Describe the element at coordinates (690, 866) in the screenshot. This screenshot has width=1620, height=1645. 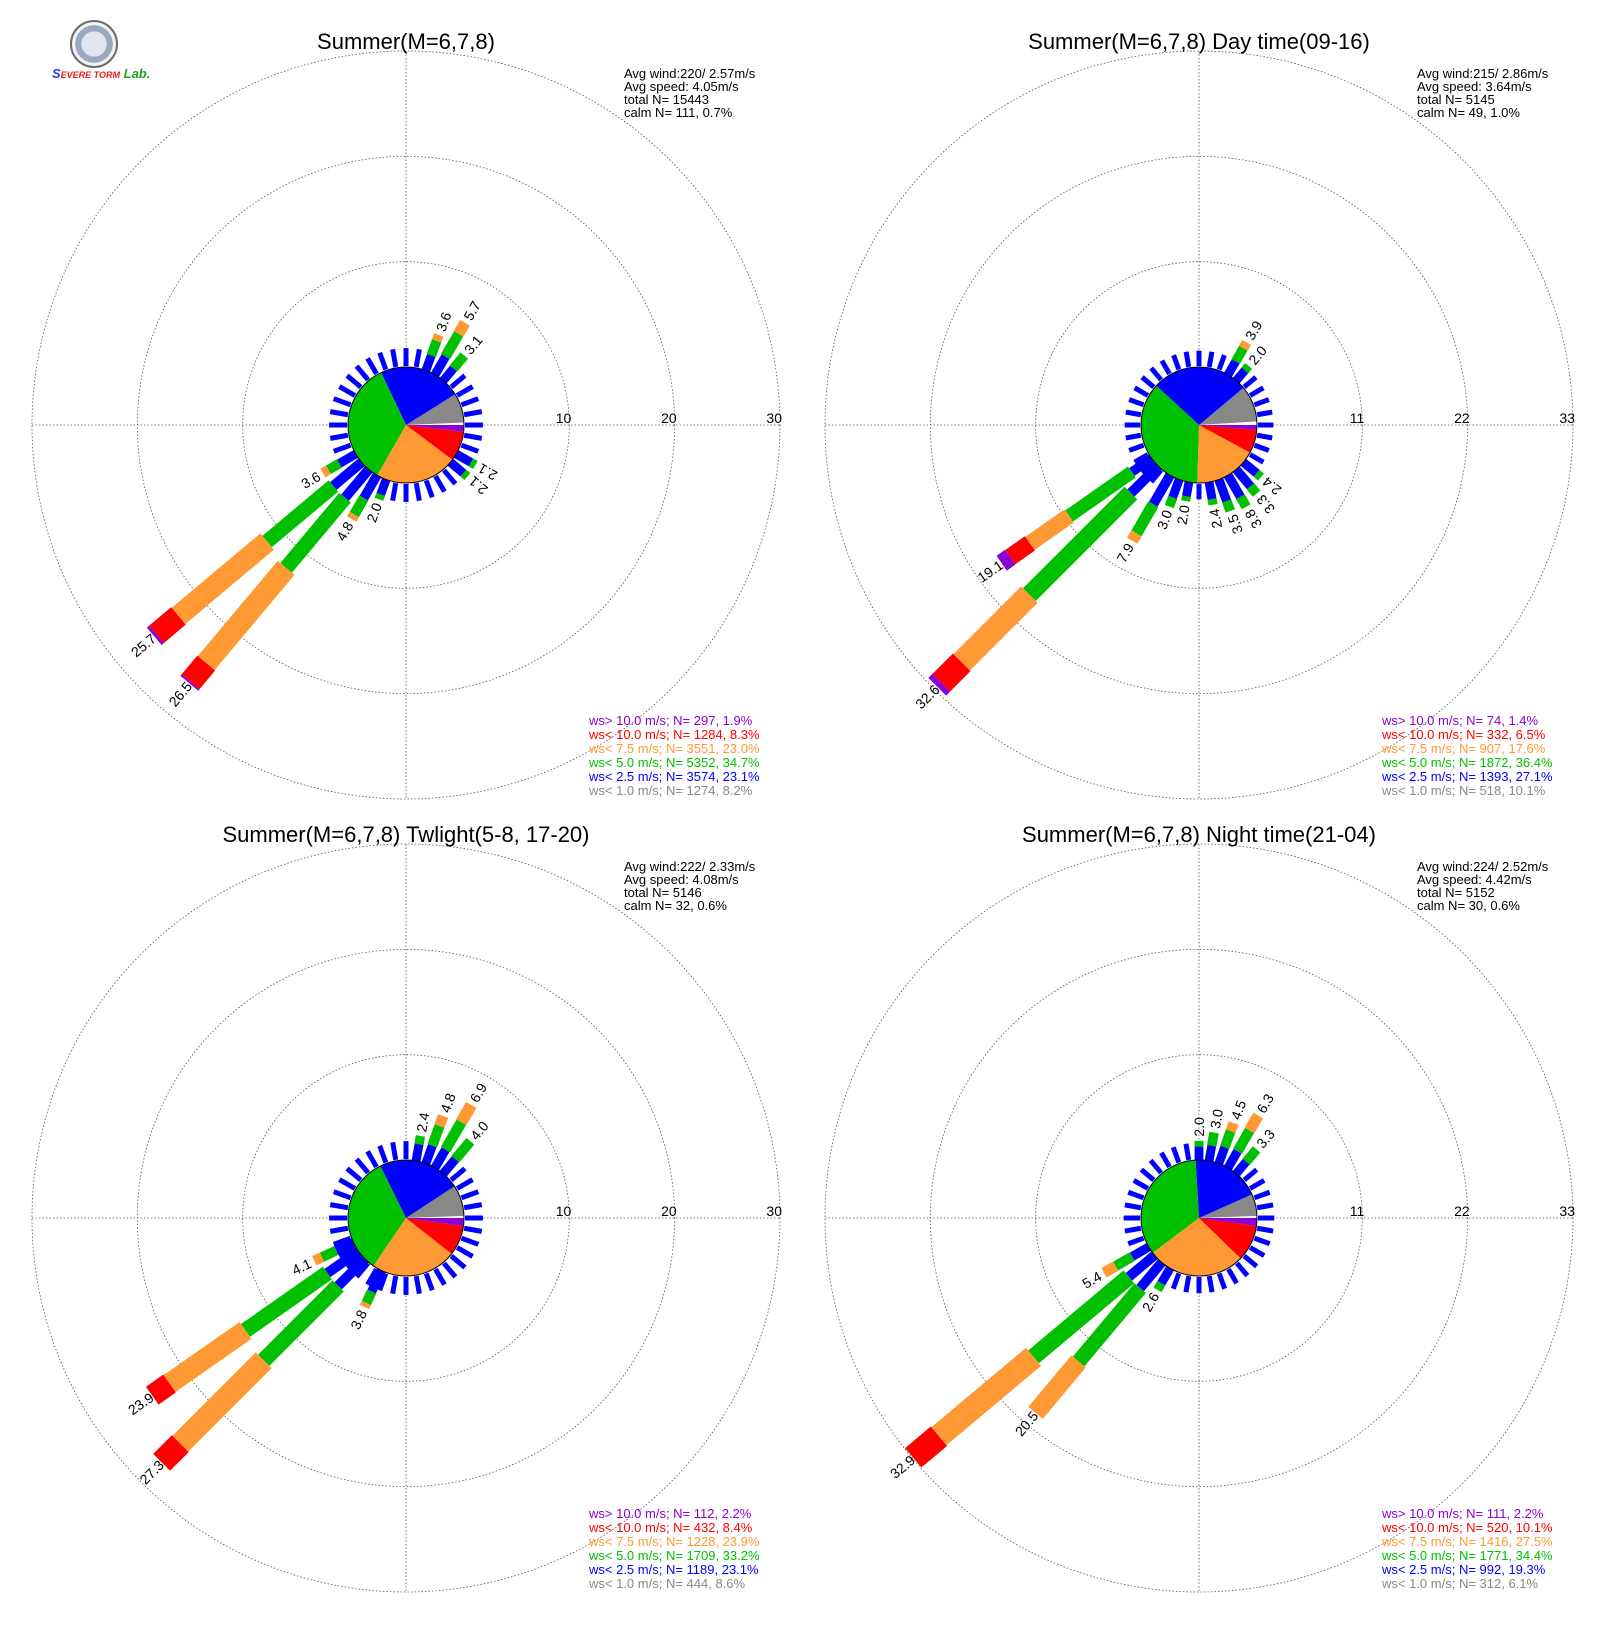
I see `stat-avg-wind: Avg wind:222/ 2.33m/s` at that location.